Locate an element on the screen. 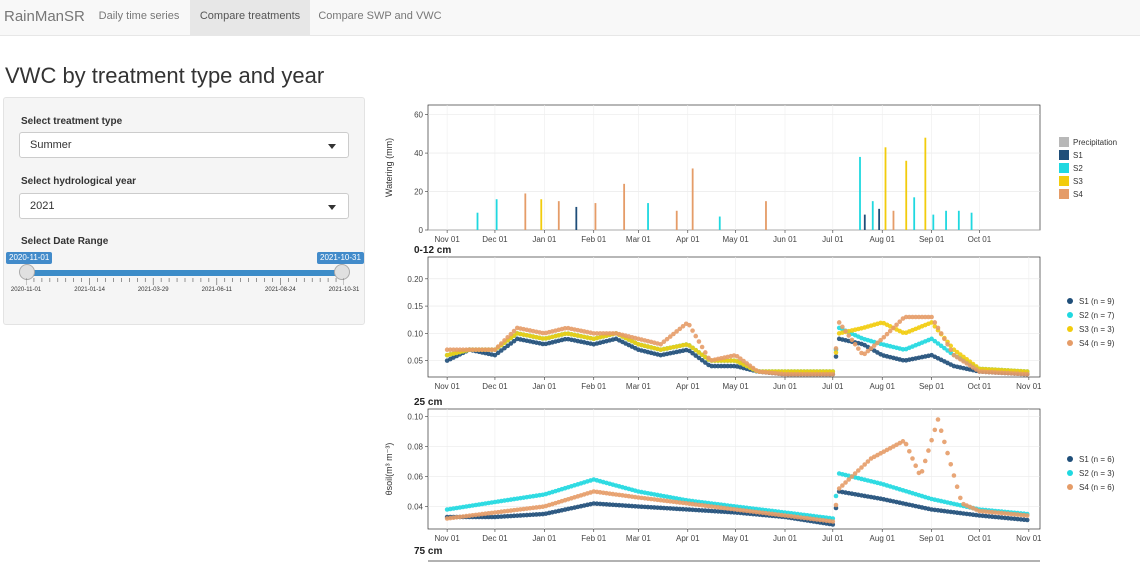 Image resolution: width=1140 pixels, height=564 pixels. date-range-slider is located at coordinates (185, 273).